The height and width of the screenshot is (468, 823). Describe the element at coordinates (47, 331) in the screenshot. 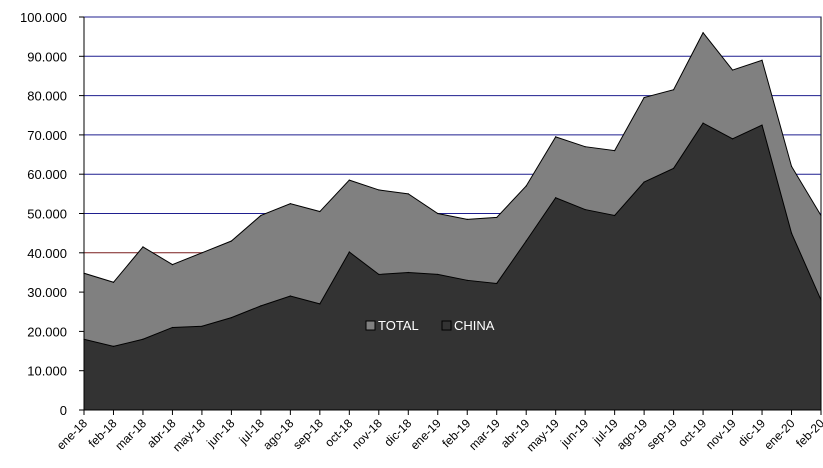

I see `y-tick-label: 20.000` at that location.